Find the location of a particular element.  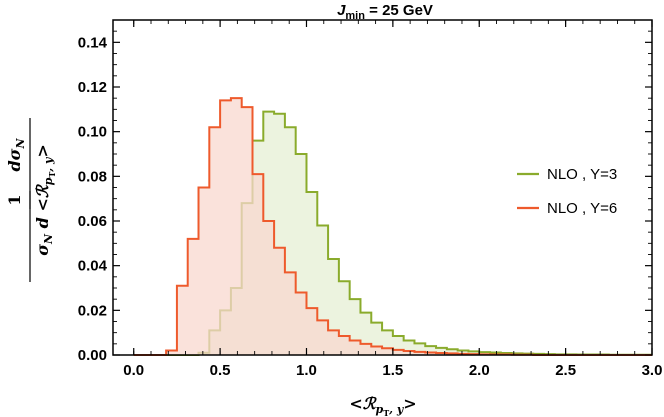

y-label-den-r-sub: p is located at coordinates (48, 181).